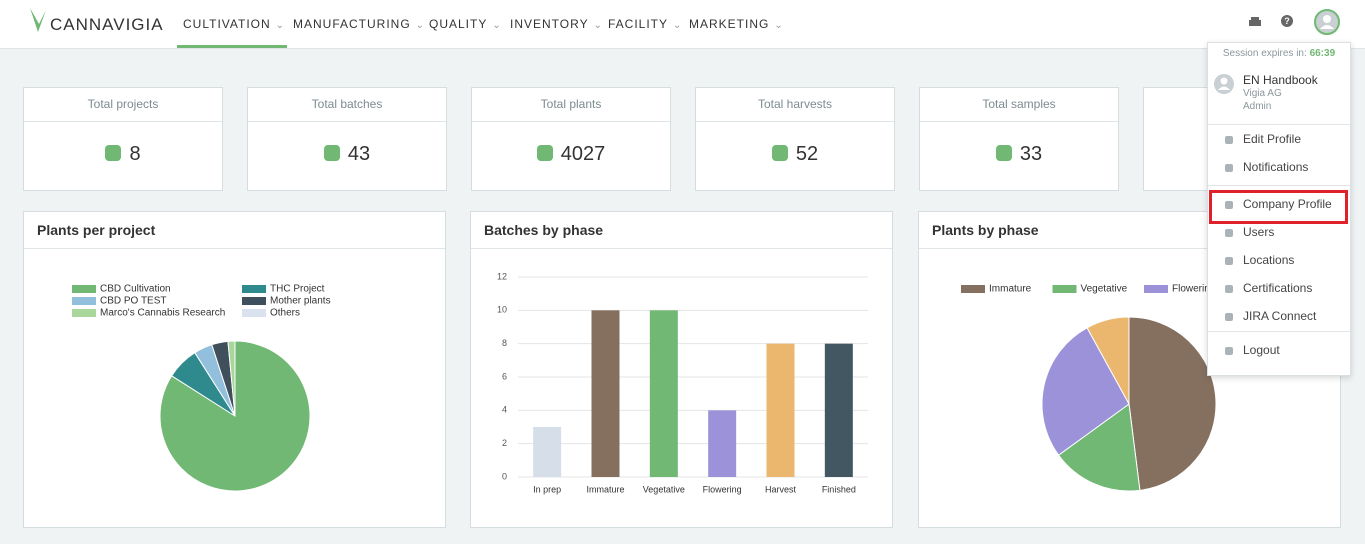 Image resolution: width=1365 pixels, height=544 pixels. What do you see at coordinates (135, 289) in the screenshot?
I see `legend-label: CBD Cultivation` at bounding box center [135, 289].